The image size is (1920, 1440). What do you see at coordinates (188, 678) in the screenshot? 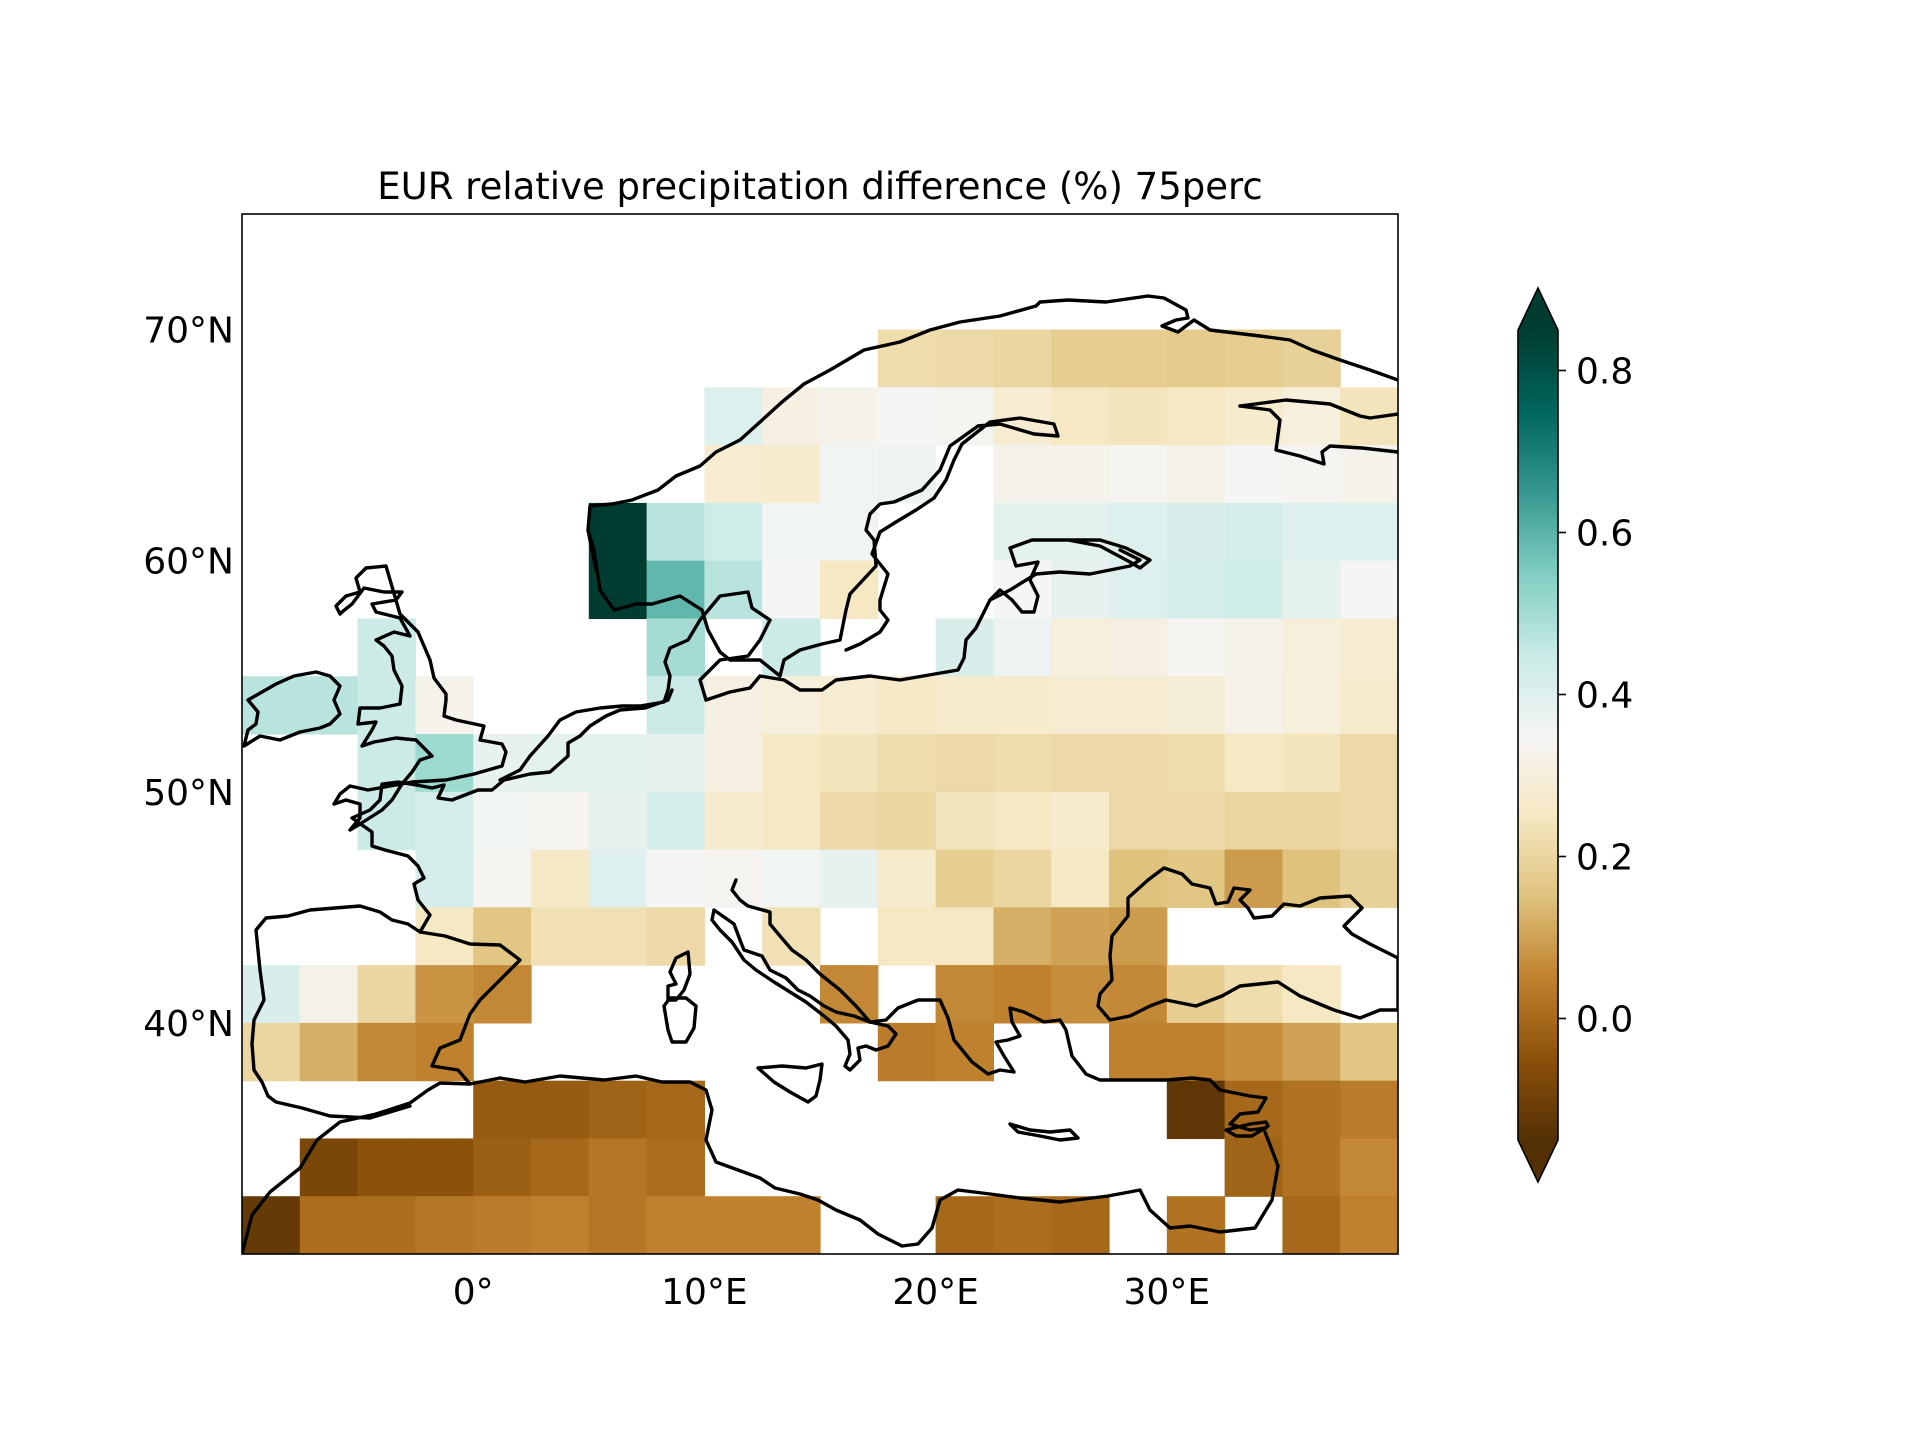
I see `latitude-ticks: 40°N 50°N 60°N 70°N` at bounding box center [188, 678].